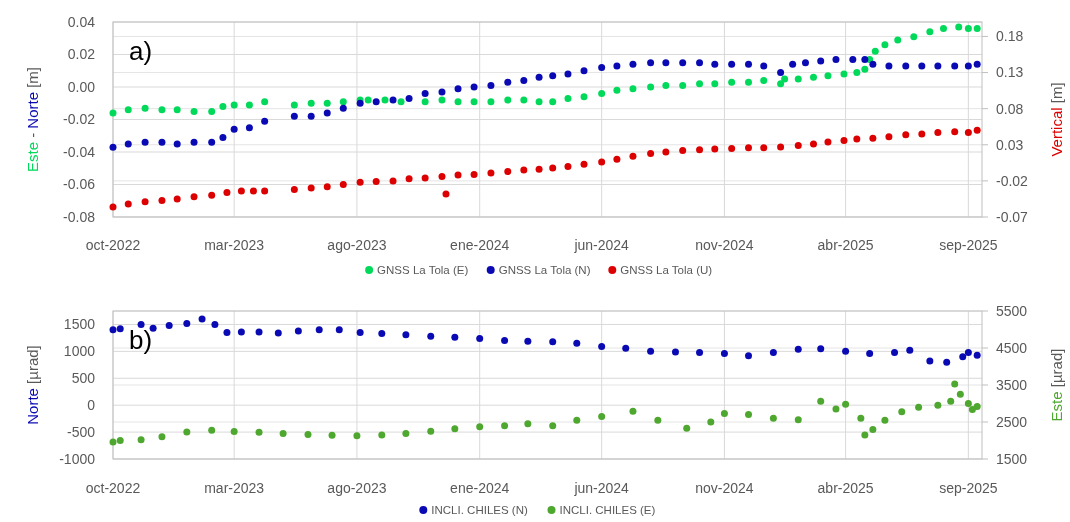  I want to click on y2-tick-label: 0.18, so click(1010, 36).